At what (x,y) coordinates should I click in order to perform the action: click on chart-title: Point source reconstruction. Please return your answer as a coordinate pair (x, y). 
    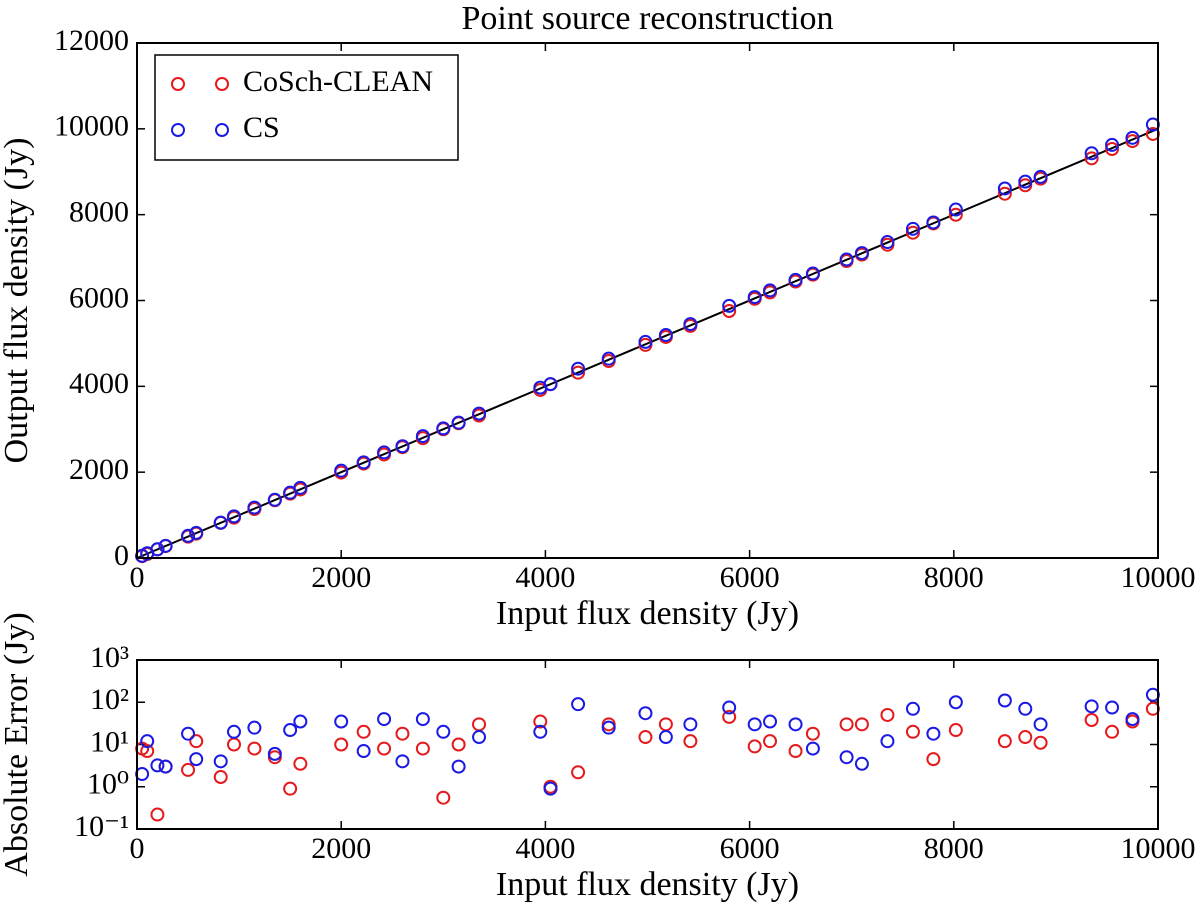
    Looking at the image, I should click on (647, 18).